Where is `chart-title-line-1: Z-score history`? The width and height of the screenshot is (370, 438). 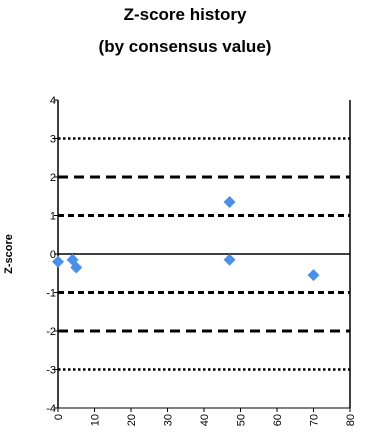
chart-title-line-1: Z-score history is located at coordinates (185, 14).